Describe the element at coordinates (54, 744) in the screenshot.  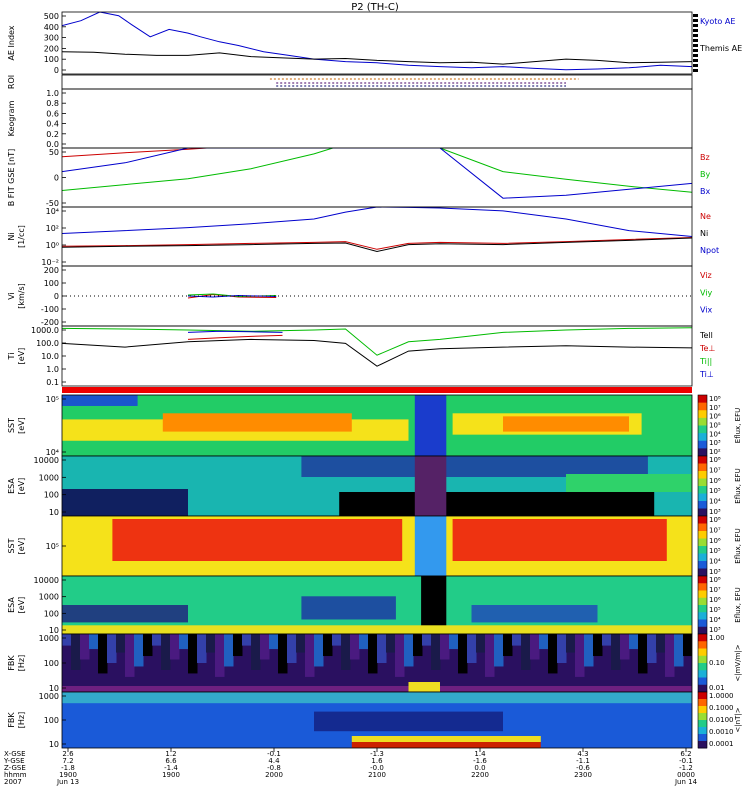
I see `y-tick-label: 10` at that location.